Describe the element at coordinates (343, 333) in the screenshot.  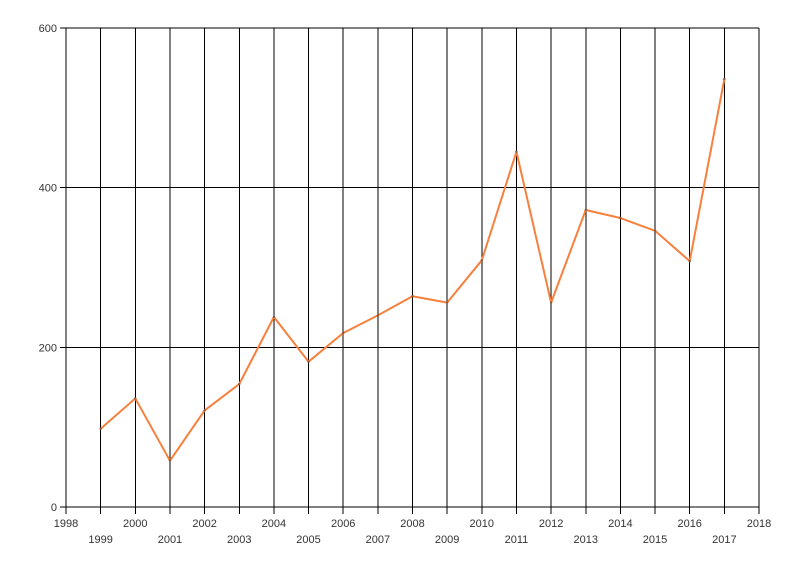
I see `data-point-2006` at that location.